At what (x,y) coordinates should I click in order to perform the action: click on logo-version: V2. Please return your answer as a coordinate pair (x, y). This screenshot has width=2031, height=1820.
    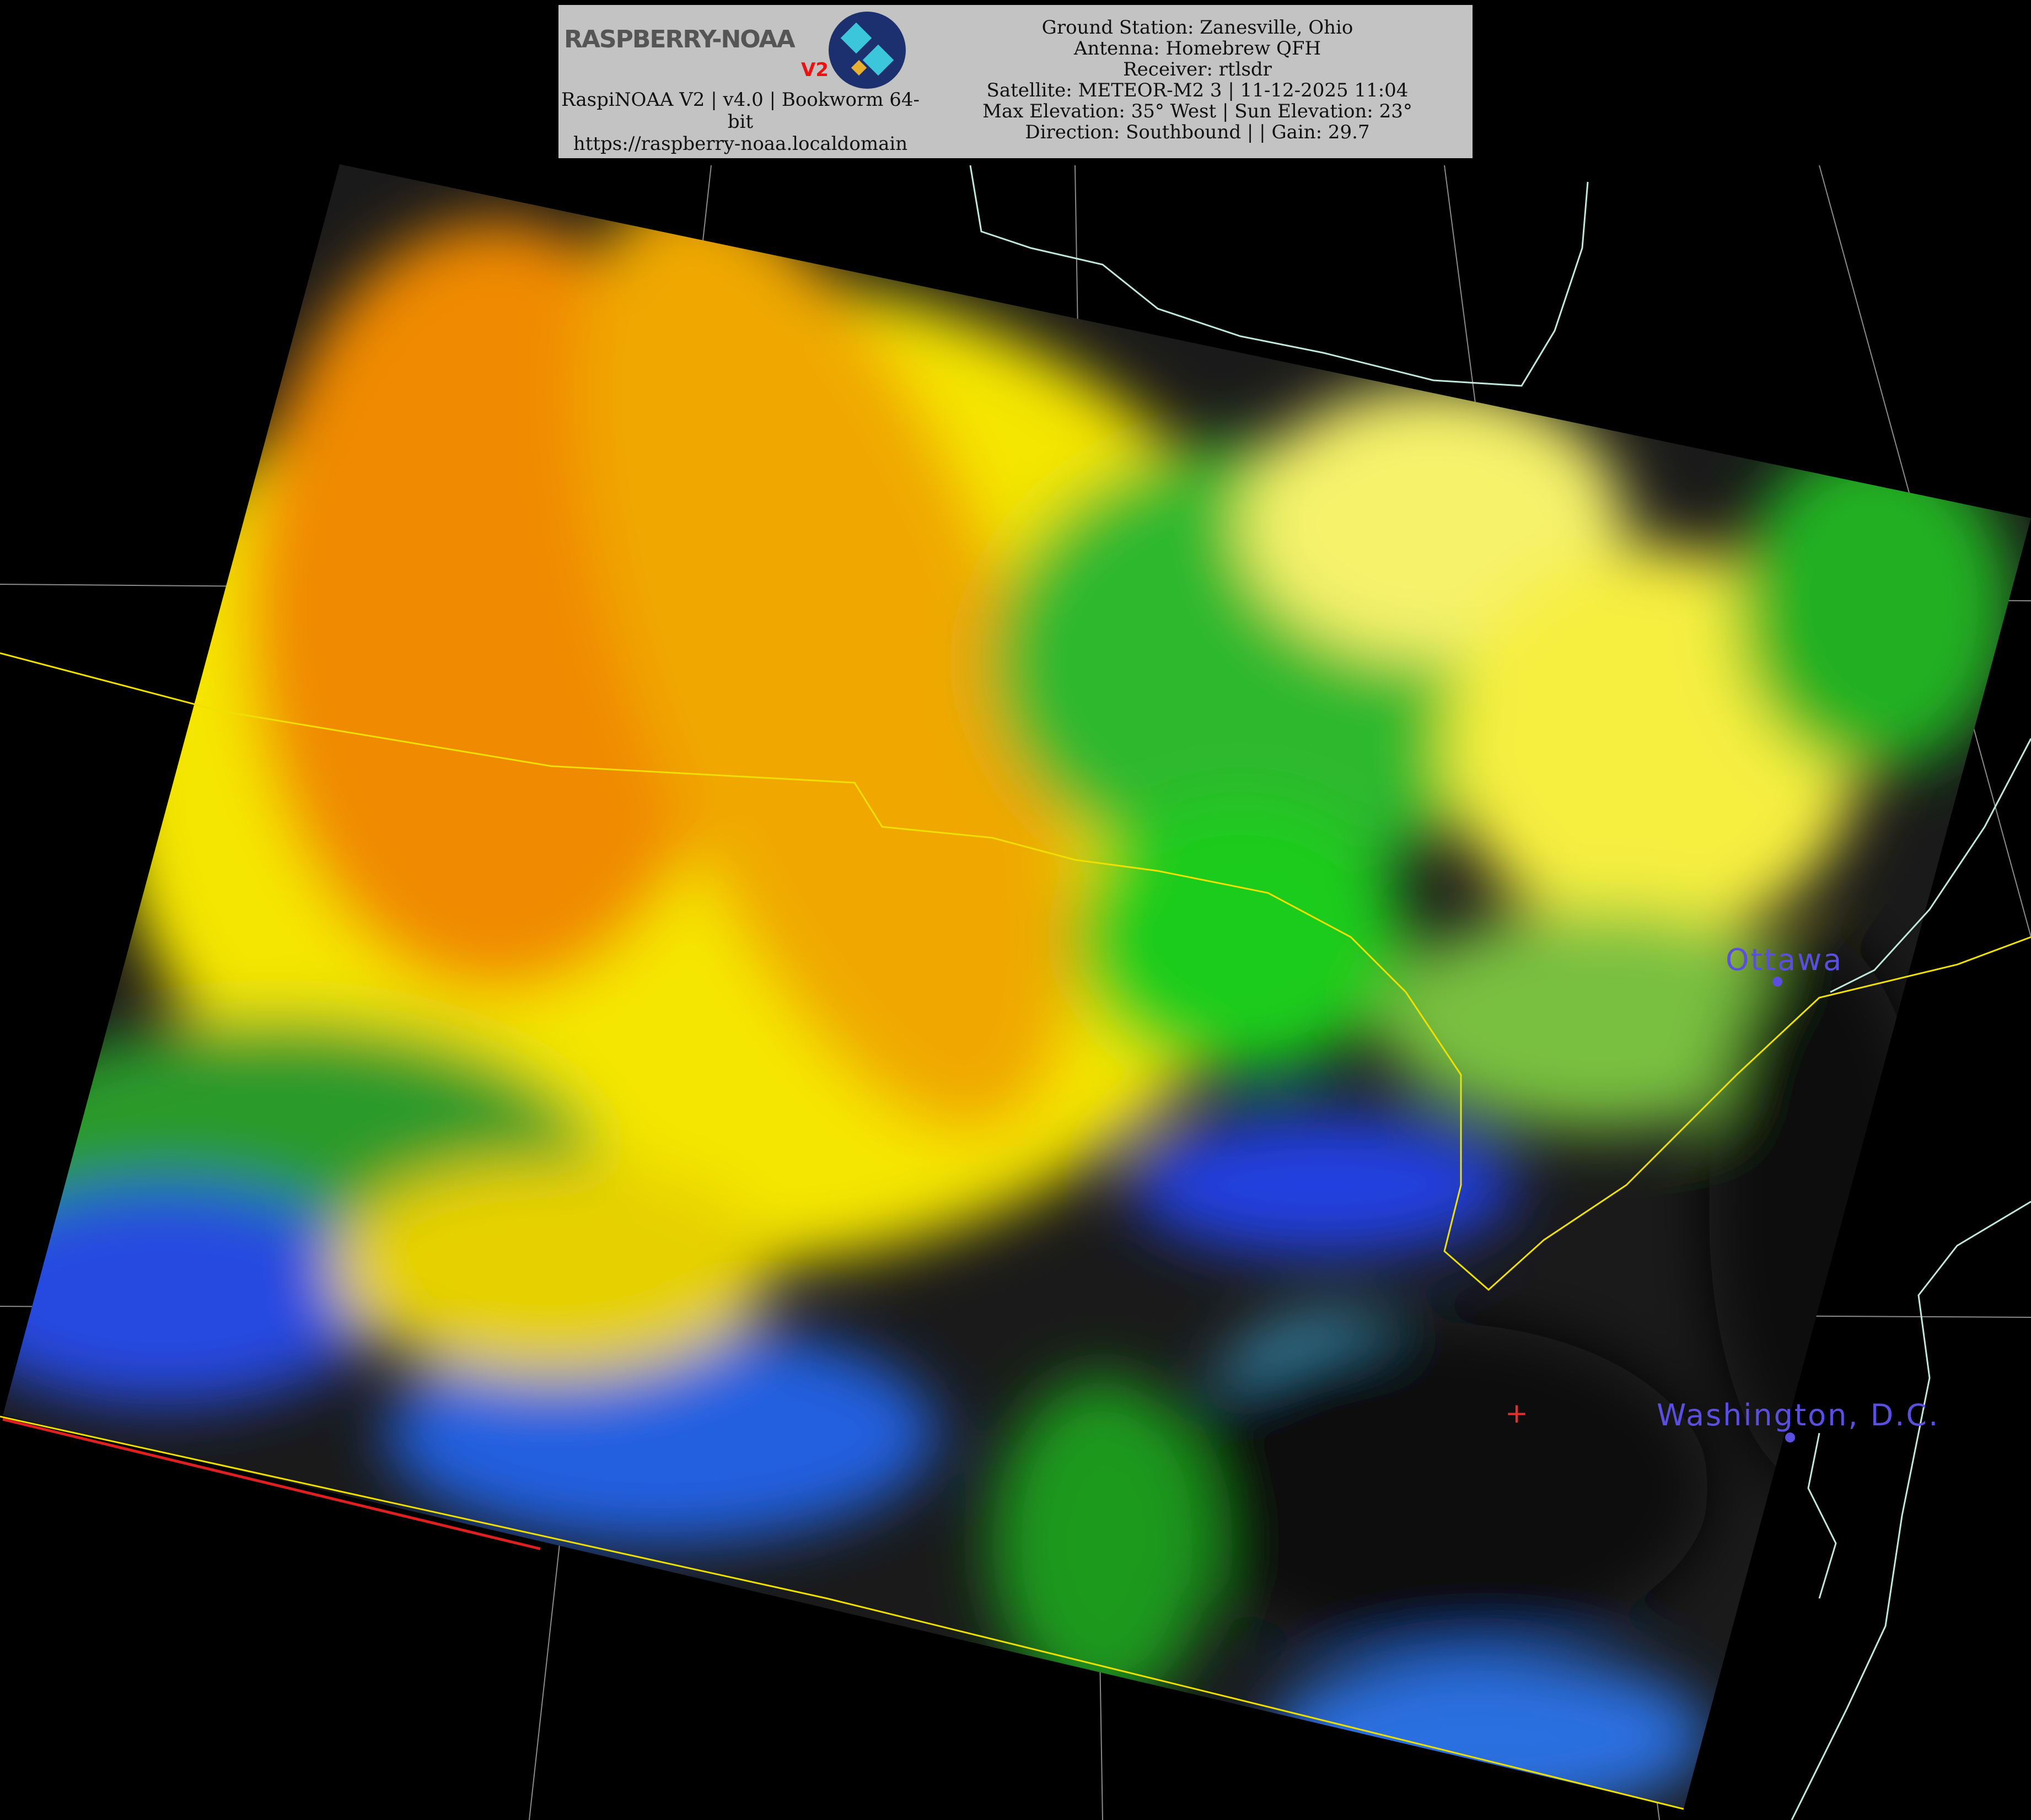
    Looking at the image, I should click on (815, 70).